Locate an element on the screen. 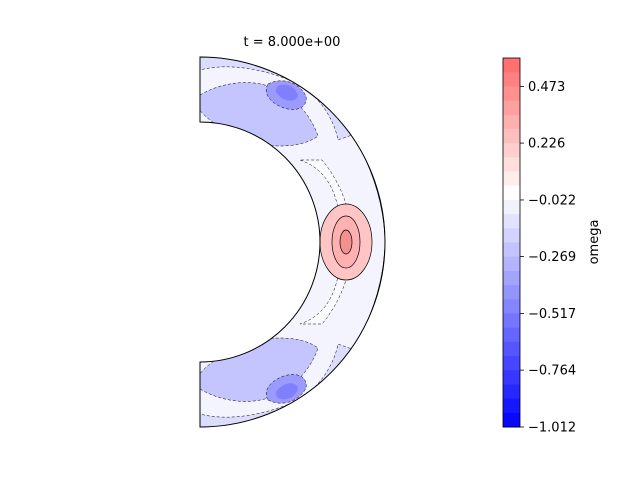 The width and height of the screenshot is (640, 480). colorbar-tick-label: 0.473 is located at coordinates (546, 87).